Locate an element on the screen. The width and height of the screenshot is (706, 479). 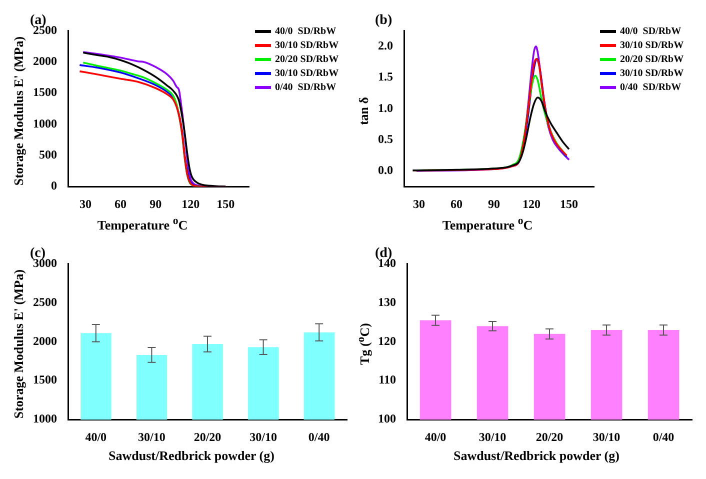
y-tick-label: 0.0 is located at coordinates (385, 170).